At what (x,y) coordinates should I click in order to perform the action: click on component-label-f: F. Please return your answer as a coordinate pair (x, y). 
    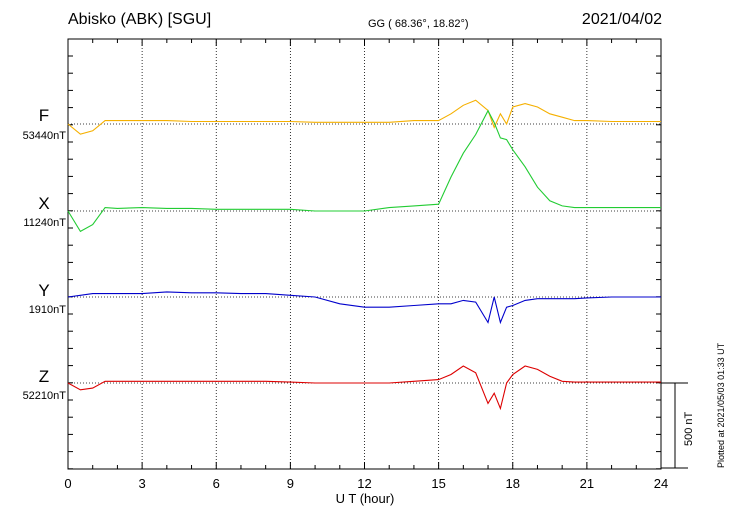
    Looking at the image, I should click on (44, 115).